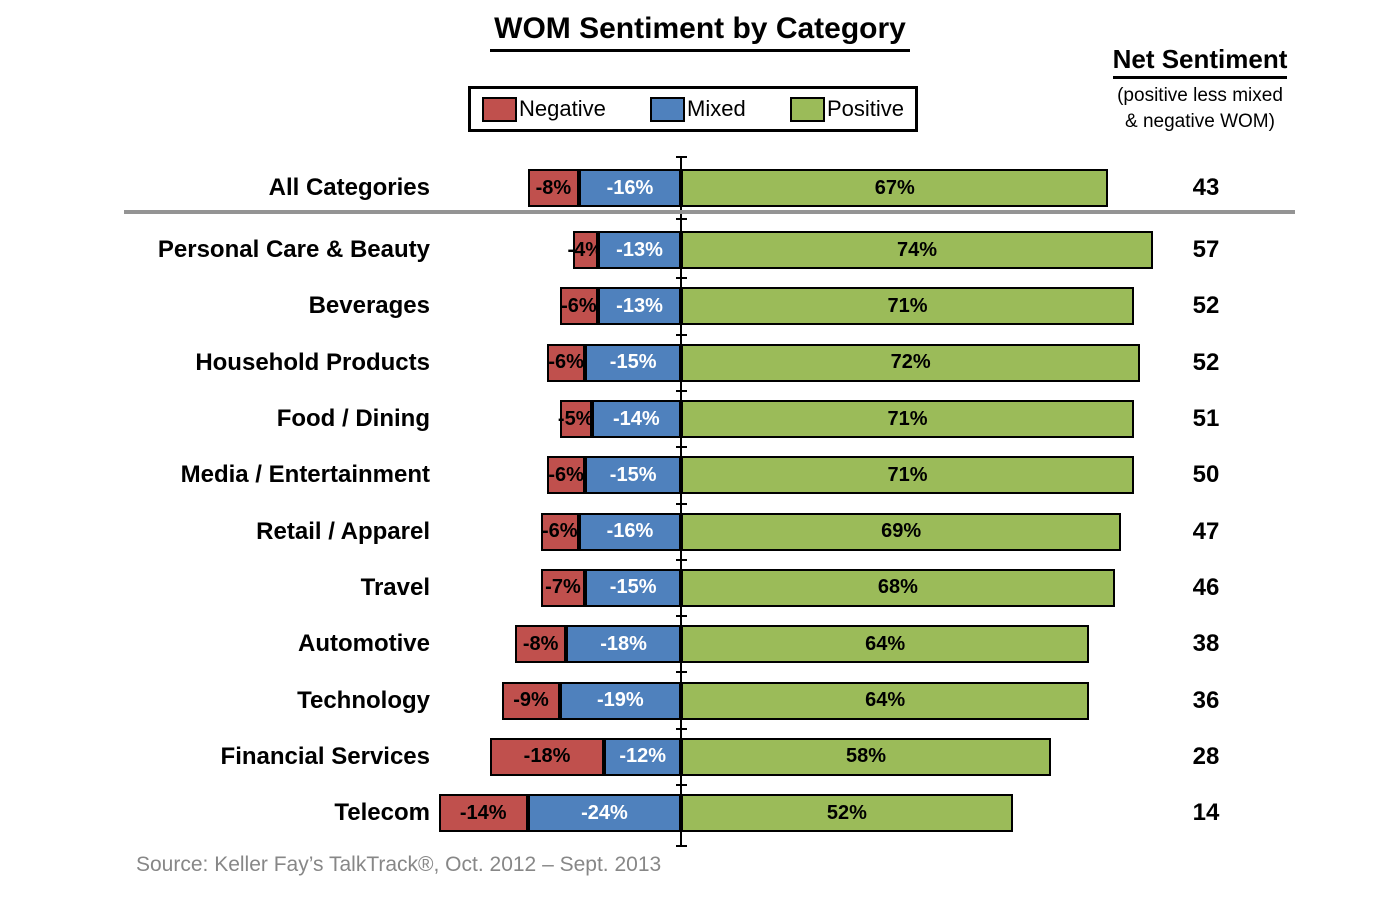 Image resolution: width=1400 pixels, height=905 pixels. What do you see at coordinates (1206, 587) in the screenshot?
I see `net-sentiment-value: 46` at bounding box center [1206, 587].